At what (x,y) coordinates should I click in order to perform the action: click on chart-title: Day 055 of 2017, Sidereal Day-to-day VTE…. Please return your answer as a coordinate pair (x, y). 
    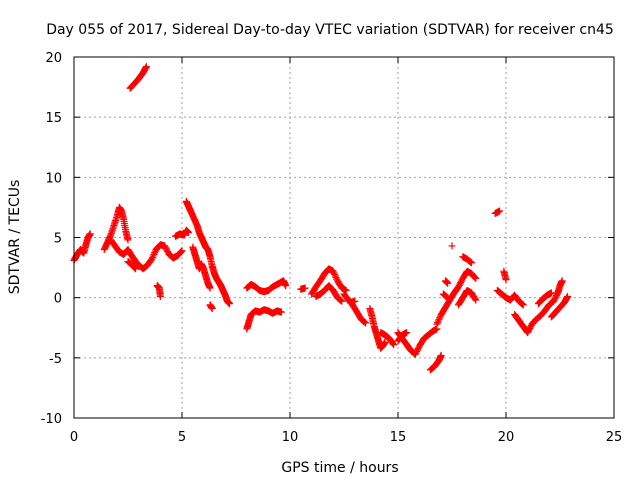
    Looking at the image, I should click on (330, 30).